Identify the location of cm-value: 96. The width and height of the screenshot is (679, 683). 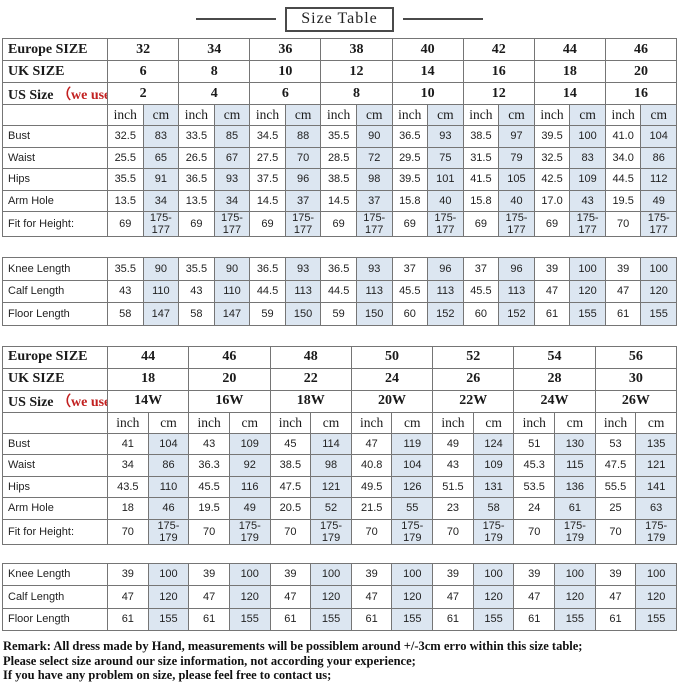
(445, 269).